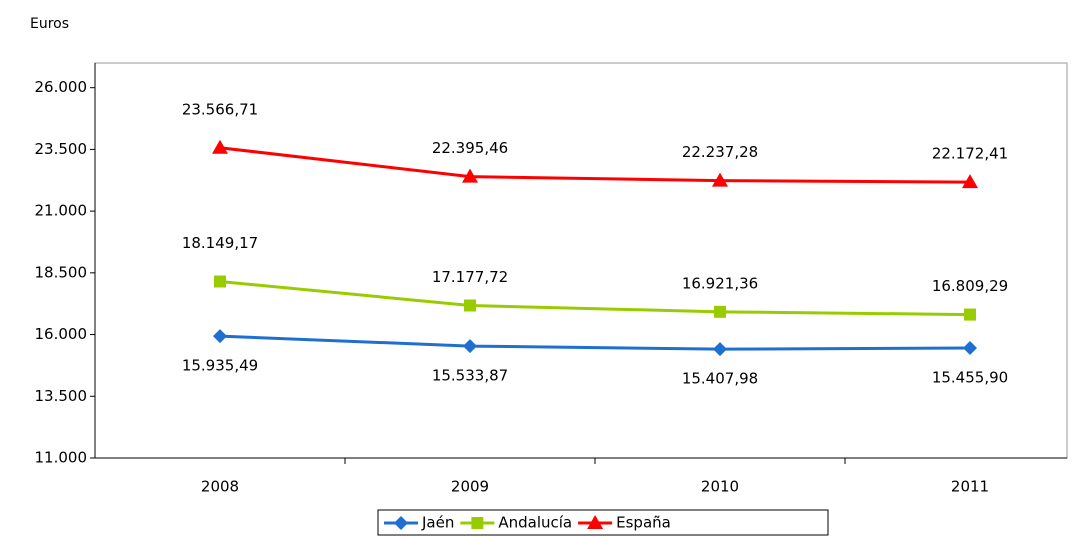  What do you see at coordinates (643, 523) in the screenshot?
I see `legend-label: España` at bounding box center [643, 523].